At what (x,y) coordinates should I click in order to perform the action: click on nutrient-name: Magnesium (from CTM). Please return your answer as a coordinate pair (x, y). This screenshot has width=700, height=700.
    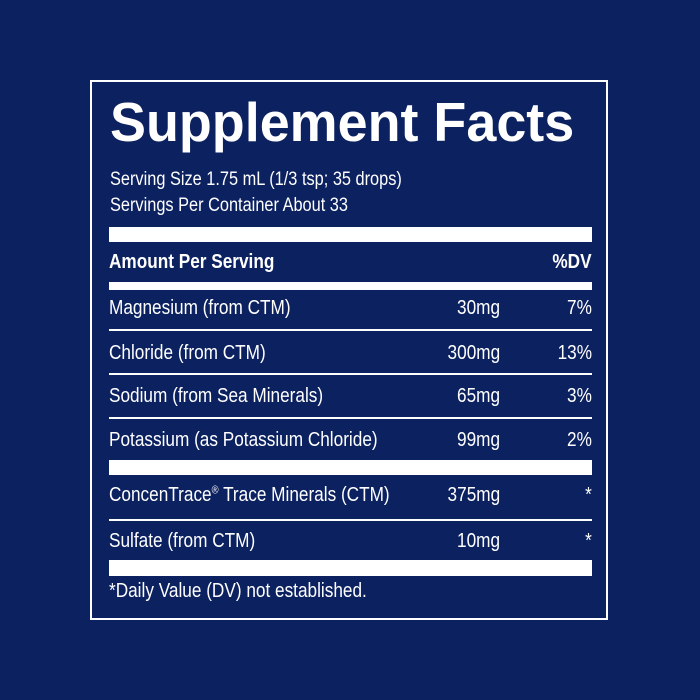
    Looking at the image, I should click on (200, 308).